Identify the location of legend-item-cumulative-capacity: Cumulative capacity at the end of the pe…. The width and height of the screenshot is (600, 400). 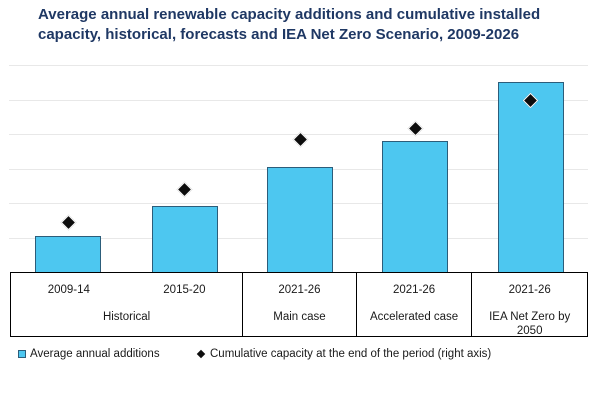
(343, 354).